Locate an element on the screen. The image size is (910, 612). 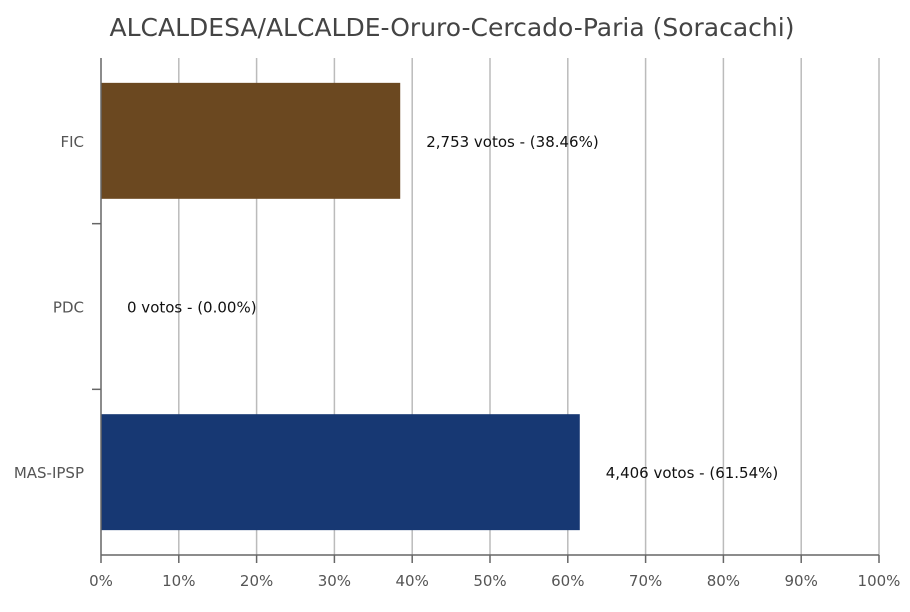
x-tick-label: 80% is located at coordinates (723, 581).